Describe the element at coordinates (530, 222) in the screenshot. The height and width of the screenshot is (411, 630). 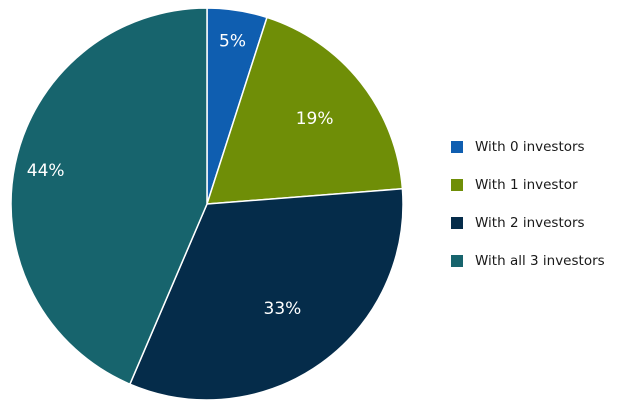
I see `legend-label-2: With 2 investors` at that location.